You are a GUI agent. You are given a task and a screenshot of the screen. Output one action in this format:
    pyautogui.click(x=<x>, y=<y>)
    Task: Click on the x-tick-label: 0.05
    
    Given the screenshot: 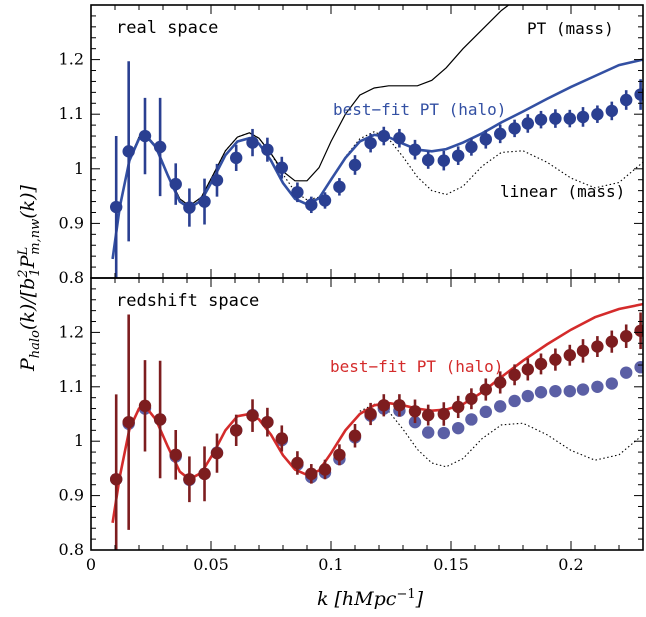 What is the action you would take?
    pyautogui.click(x=211, y=564)
    